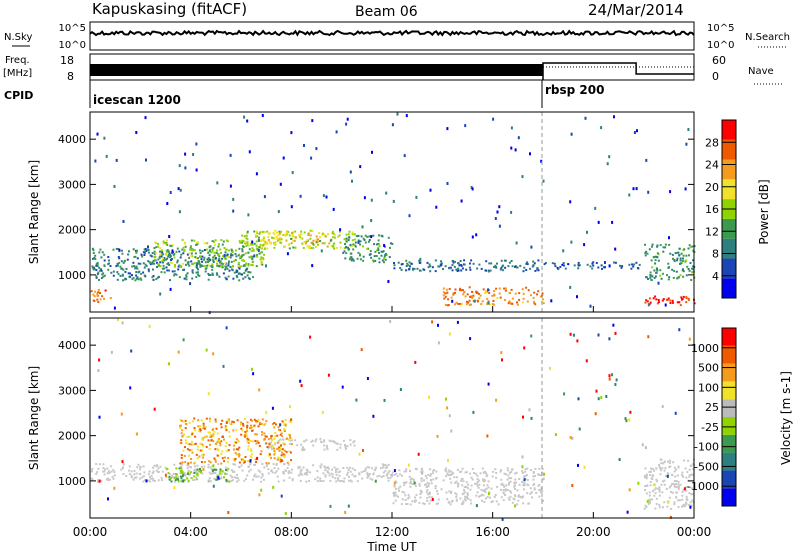 The image size is (800, 554). What do you see at coordinates (392, 532) in the screenshot?
I see `x-tick-label: 12:00` at bounding box center [392, 532].